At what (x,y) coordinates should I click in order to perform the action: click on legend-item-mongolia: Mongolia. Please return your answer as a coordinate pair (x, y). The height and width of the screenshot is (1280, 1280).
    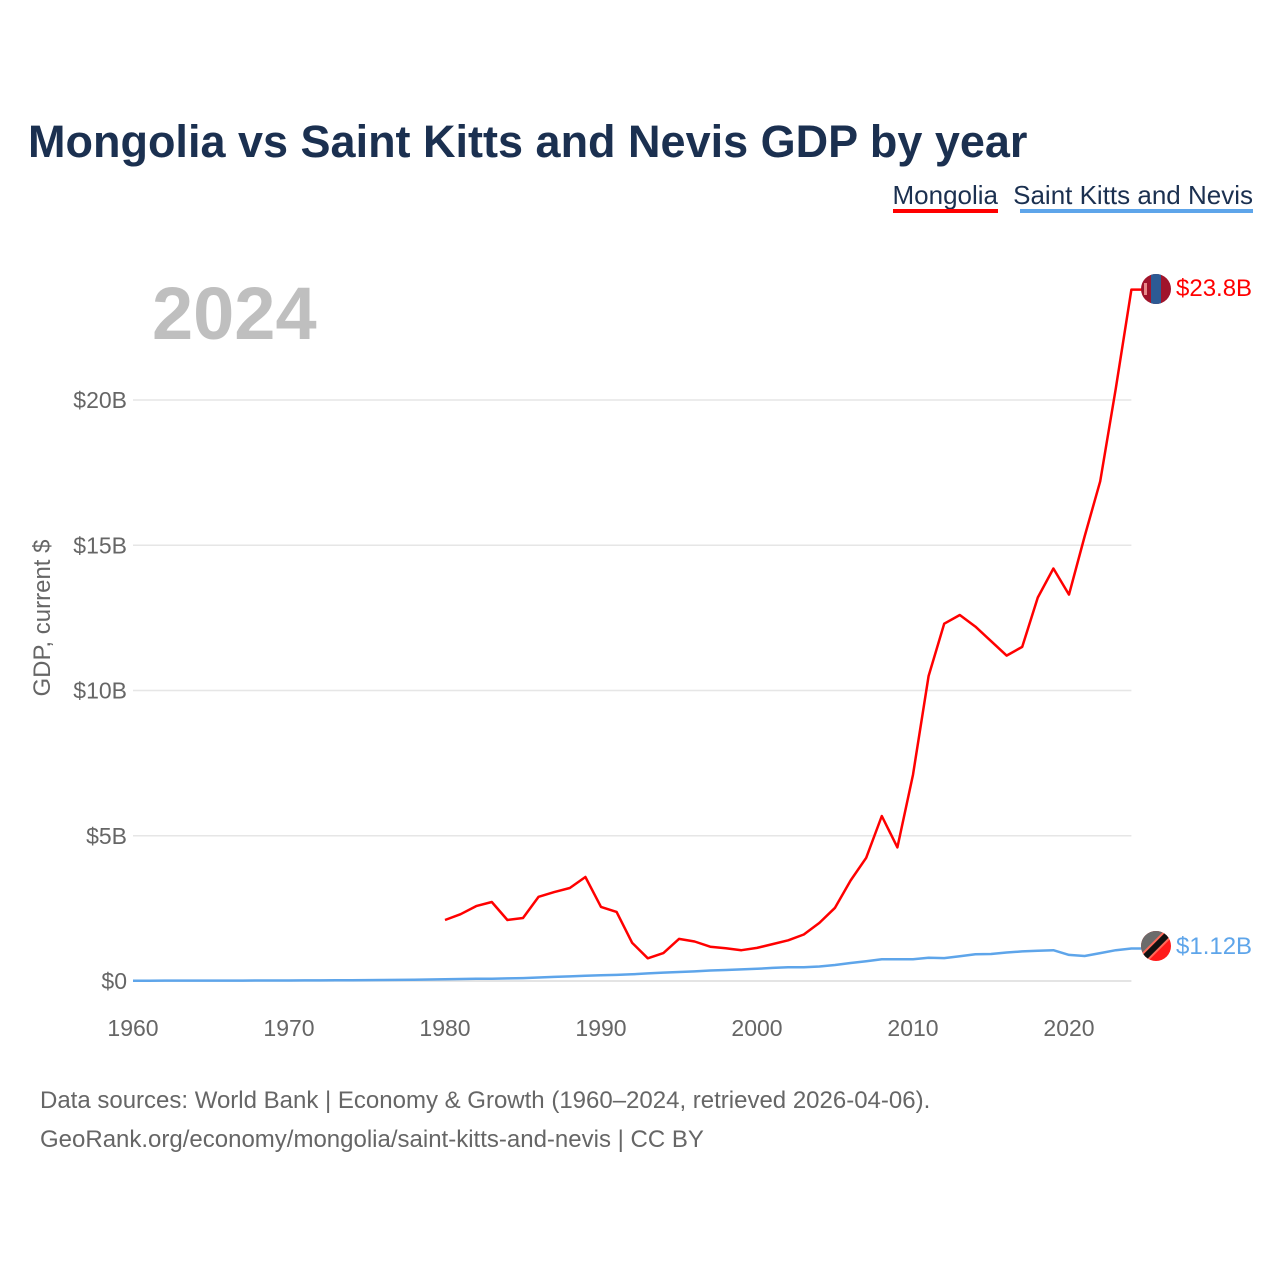
    Looking at the image, I should click on (945, 195).